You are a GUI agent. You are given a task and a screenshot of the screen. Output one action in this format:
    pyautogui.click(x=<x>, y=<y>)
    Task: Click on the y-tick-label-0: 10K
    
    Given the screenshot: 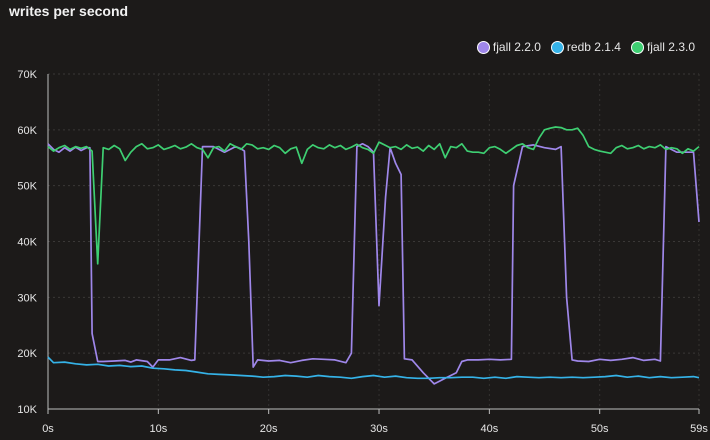 What is the action you would take?
    pyautogui.click(x=27, y=410)
    